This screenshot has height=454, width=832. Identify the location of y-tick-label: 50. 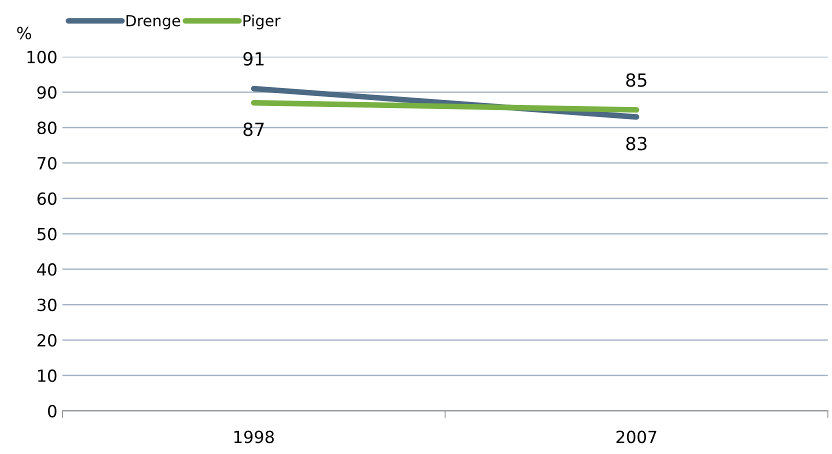
(47, 234).